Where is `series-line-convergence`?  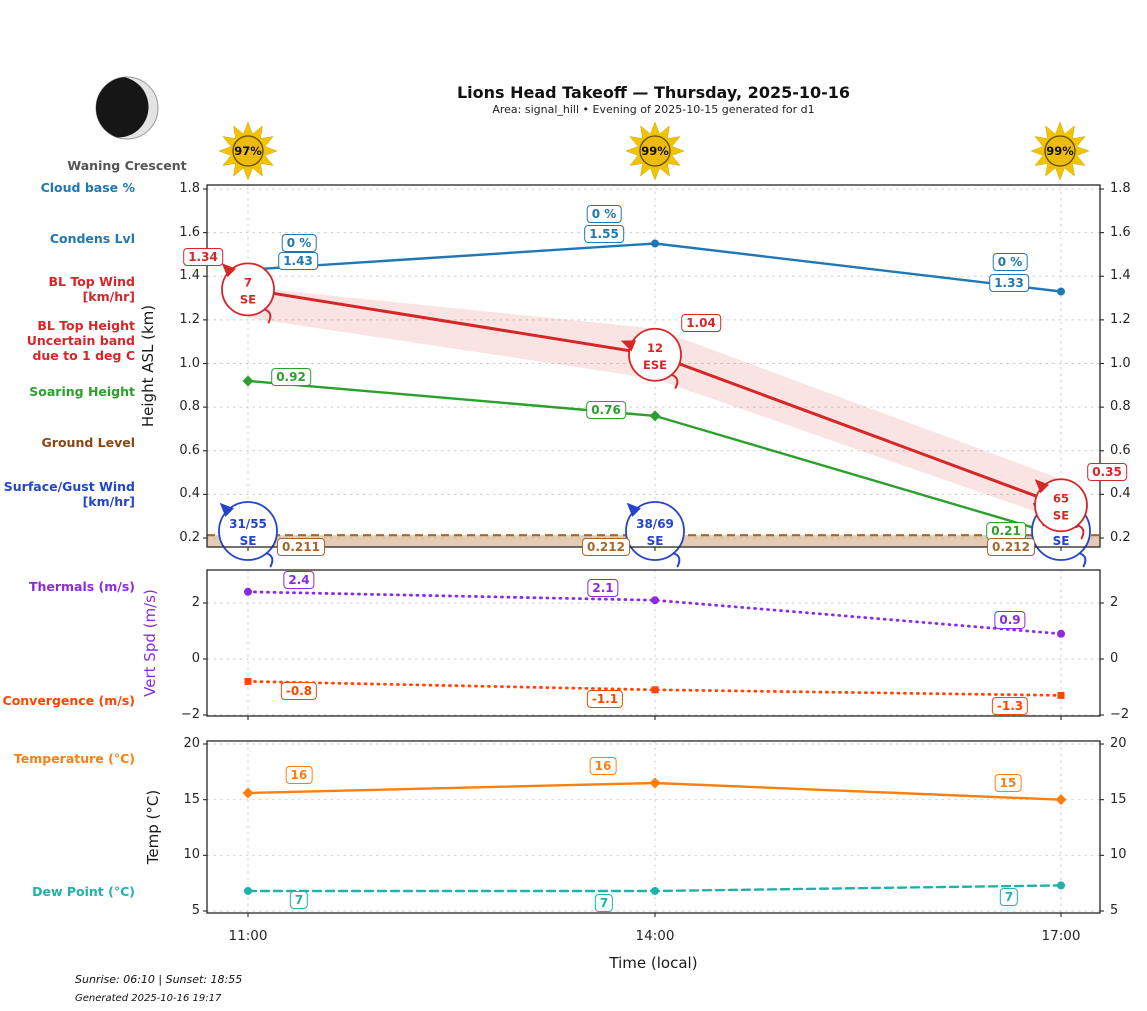
series-line-convergence is located at coordinates (654, 688).